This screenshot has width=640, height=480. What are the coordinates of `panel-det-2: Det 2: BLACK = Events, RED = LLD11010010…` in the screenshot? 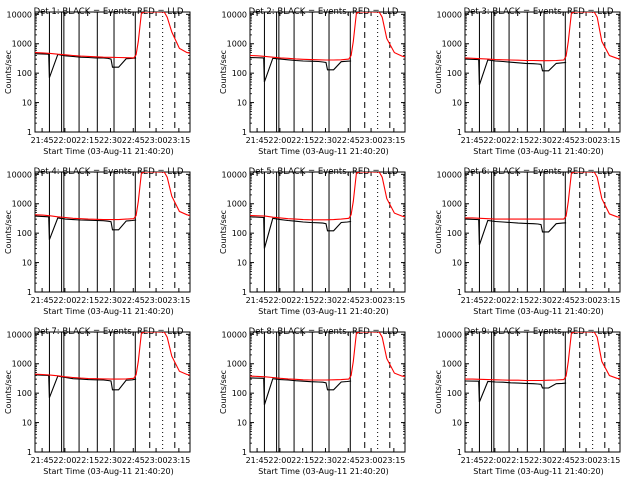 It's located at (312, 81).